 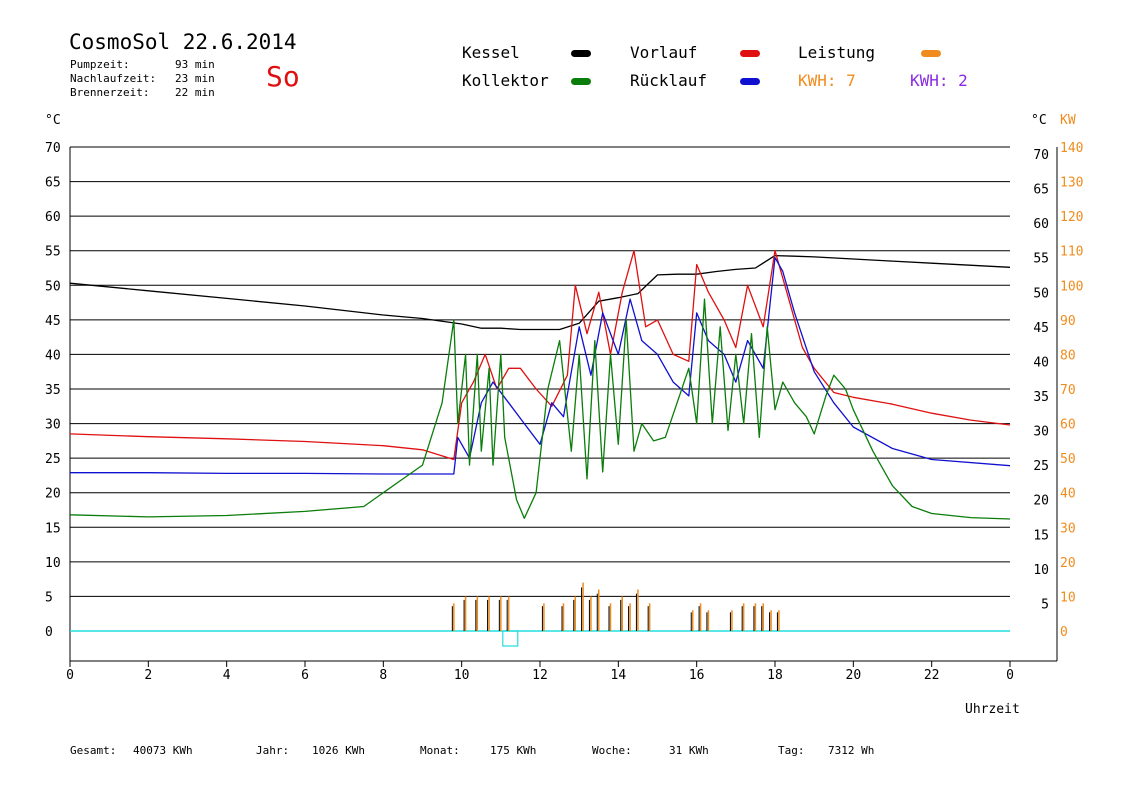 What do you see at coordinates (1039, 120) in the screenshot?
I see `right-axis-unit: °C` at bounding box center [1039, 120].